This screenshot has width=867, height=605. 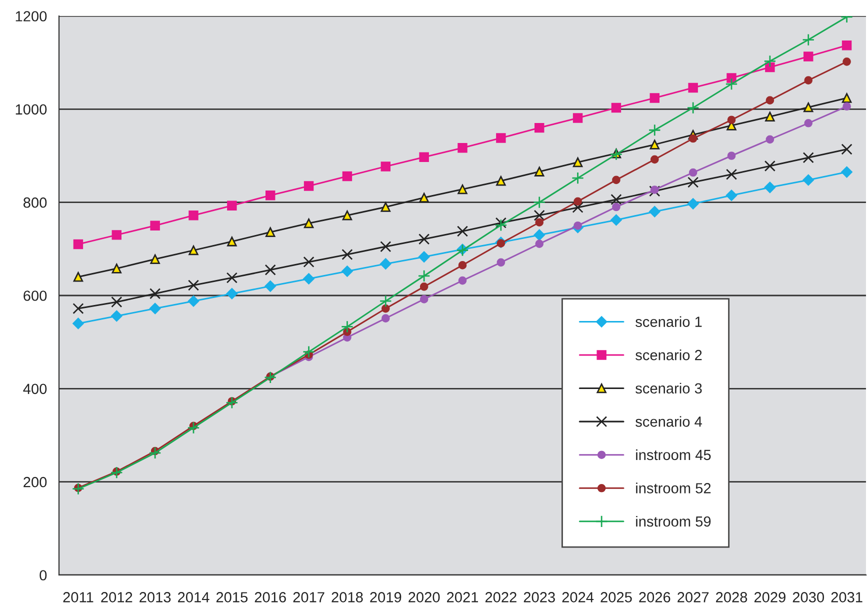 What do you see at coordinates (669, 421) in the screenshot?
I see `legend-label: scenario 4` at bounding box center [669, 421].